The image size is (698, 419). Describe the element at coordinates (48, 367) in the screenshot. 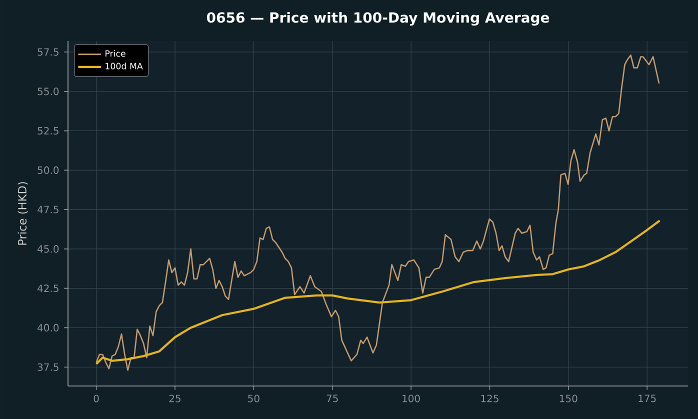

I see `y-tick-label: 37.5` at that location.